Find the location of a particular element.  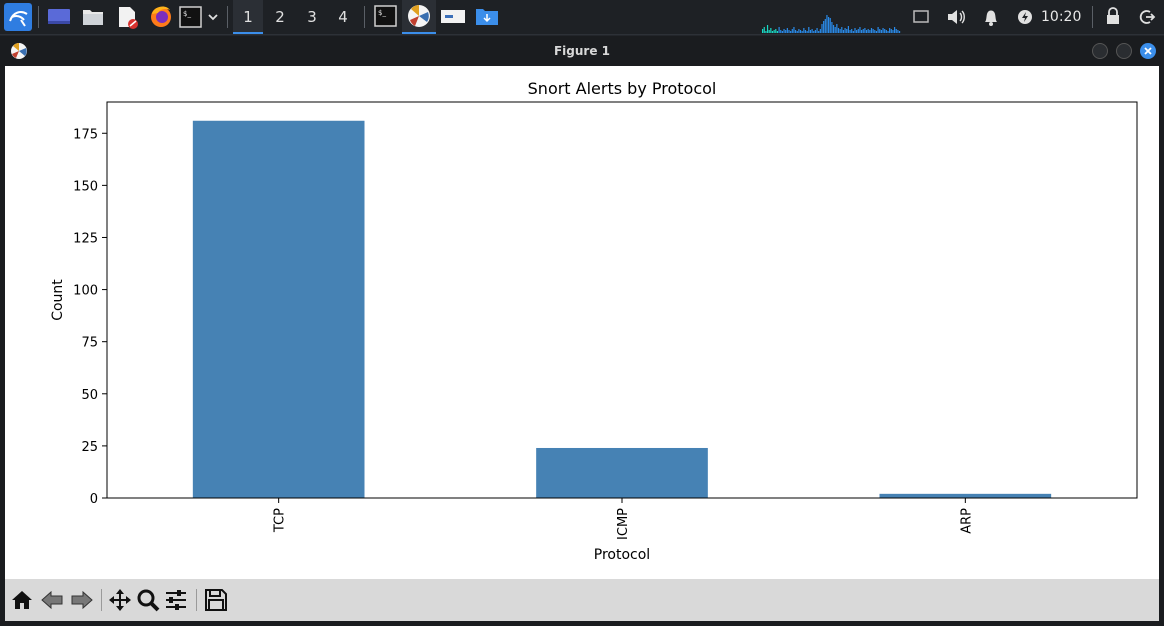

save-icon is located at coordinates (216, 600).